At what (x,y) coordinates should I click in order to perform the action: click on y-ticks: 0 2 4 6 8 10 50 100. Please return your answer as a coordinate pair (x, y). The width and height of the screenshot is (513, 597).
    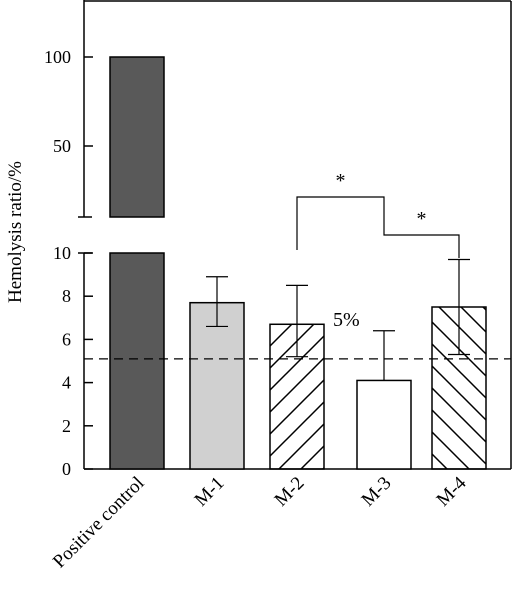
    Looking at the image, I should click on (68, 263).